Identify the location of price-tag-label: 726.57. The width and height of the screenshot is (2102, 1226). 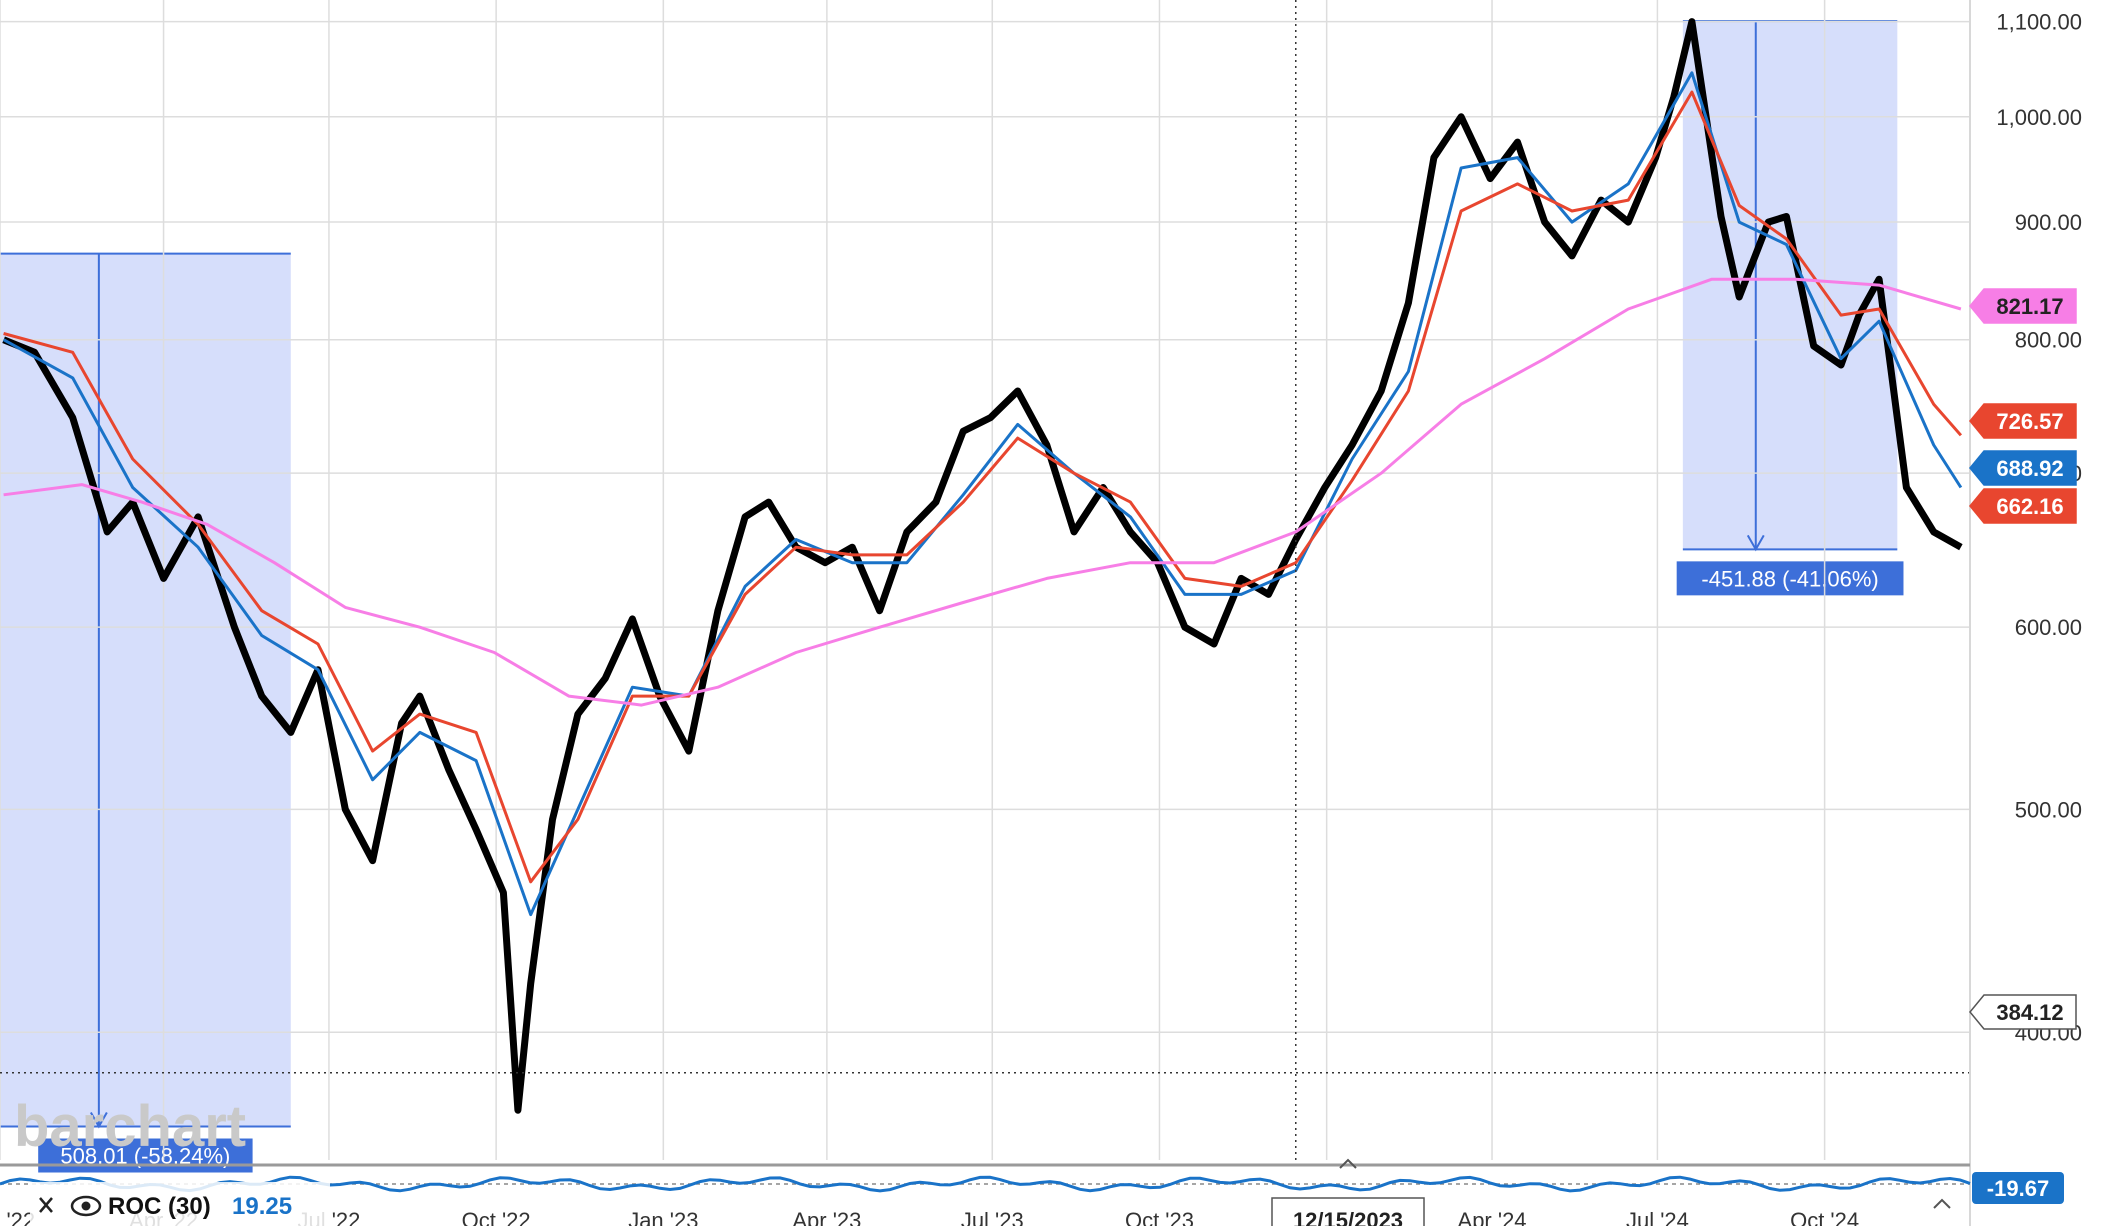
(2029, 421).